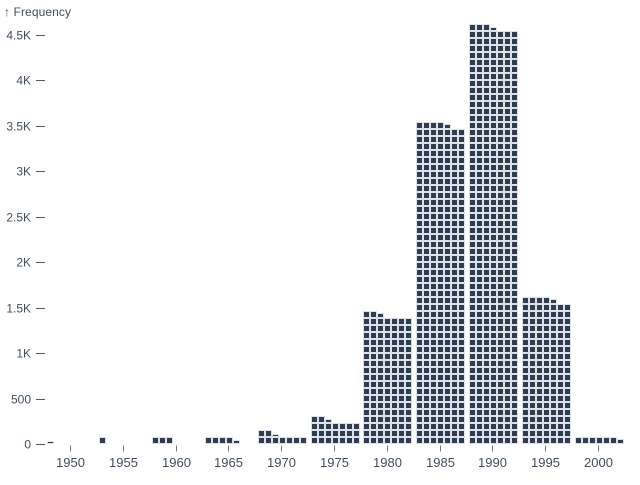 This screenshot has height=485, width=640. What do you see at coordinates (23, 172) in the screenshot?
I see `y-tick-label: 3K` at bounding box center [23, 172].